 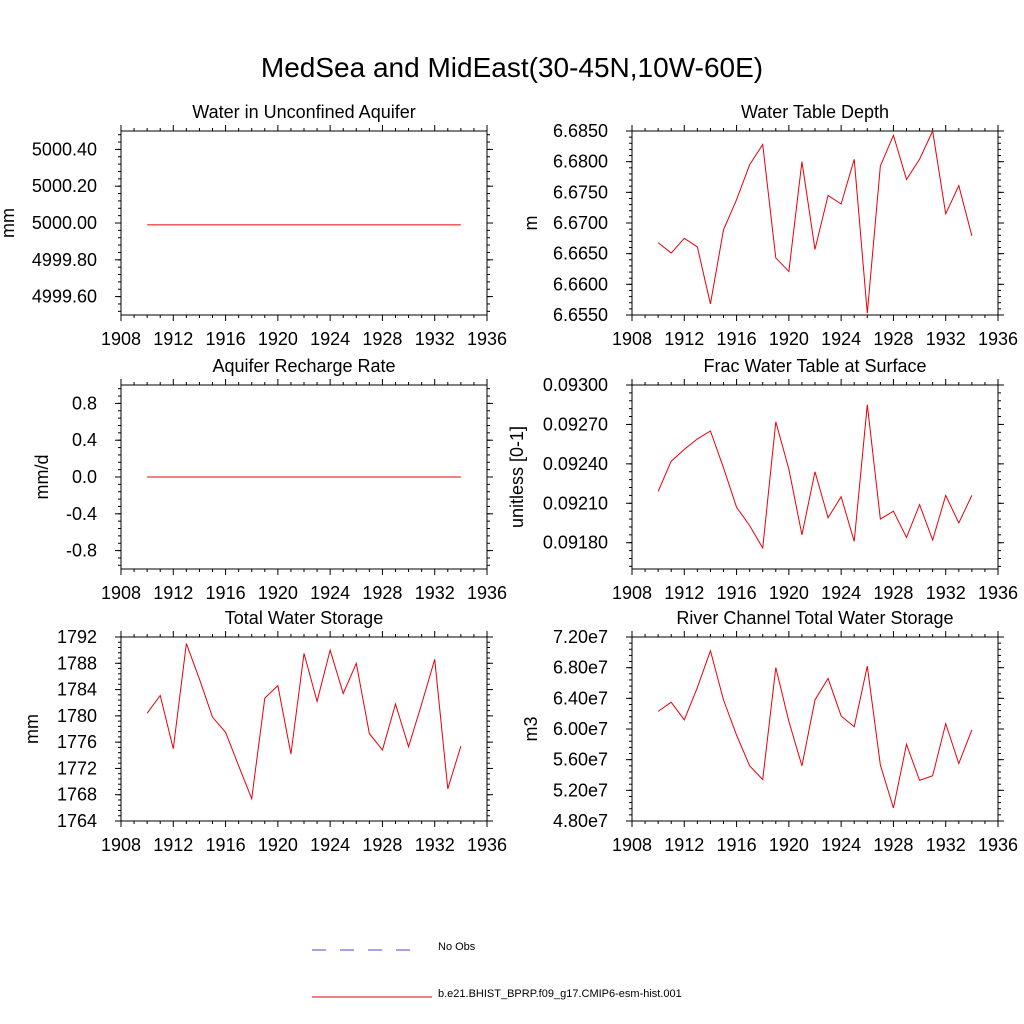 I want to click on y-tick-label: 1784, so click(x=77, y=690).